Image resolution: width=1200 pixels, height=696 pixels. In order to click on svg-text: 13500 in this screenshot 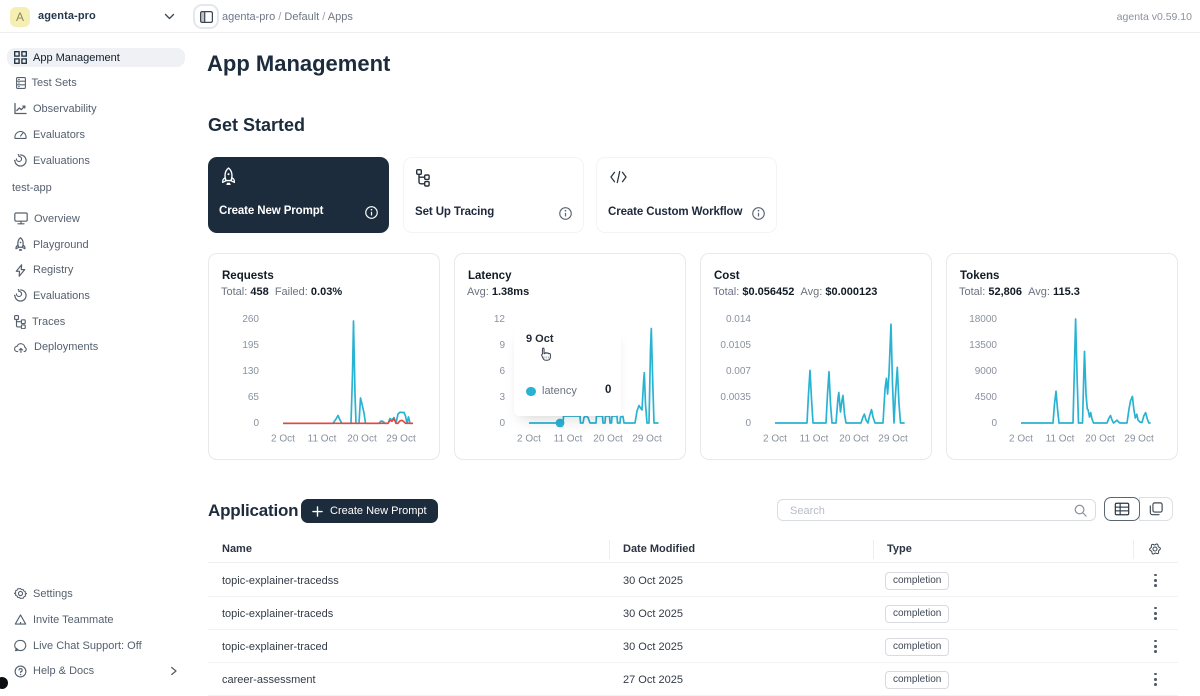, I will do `click(983, 345)`.